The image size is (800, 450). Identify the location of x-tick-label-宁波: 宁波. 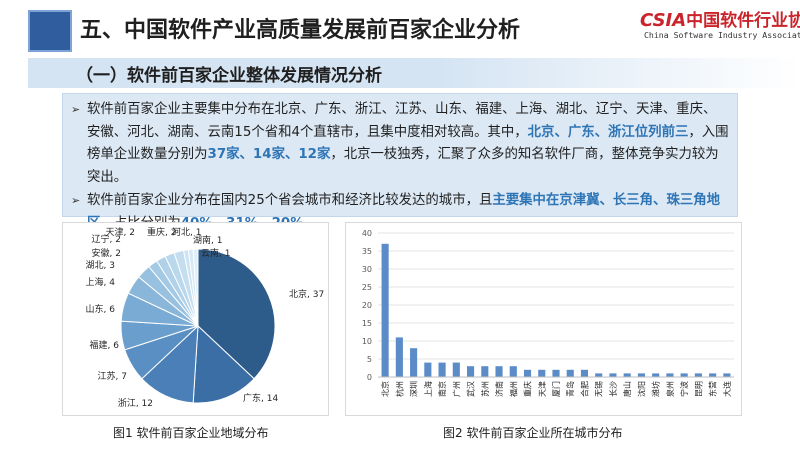
(684, 389).